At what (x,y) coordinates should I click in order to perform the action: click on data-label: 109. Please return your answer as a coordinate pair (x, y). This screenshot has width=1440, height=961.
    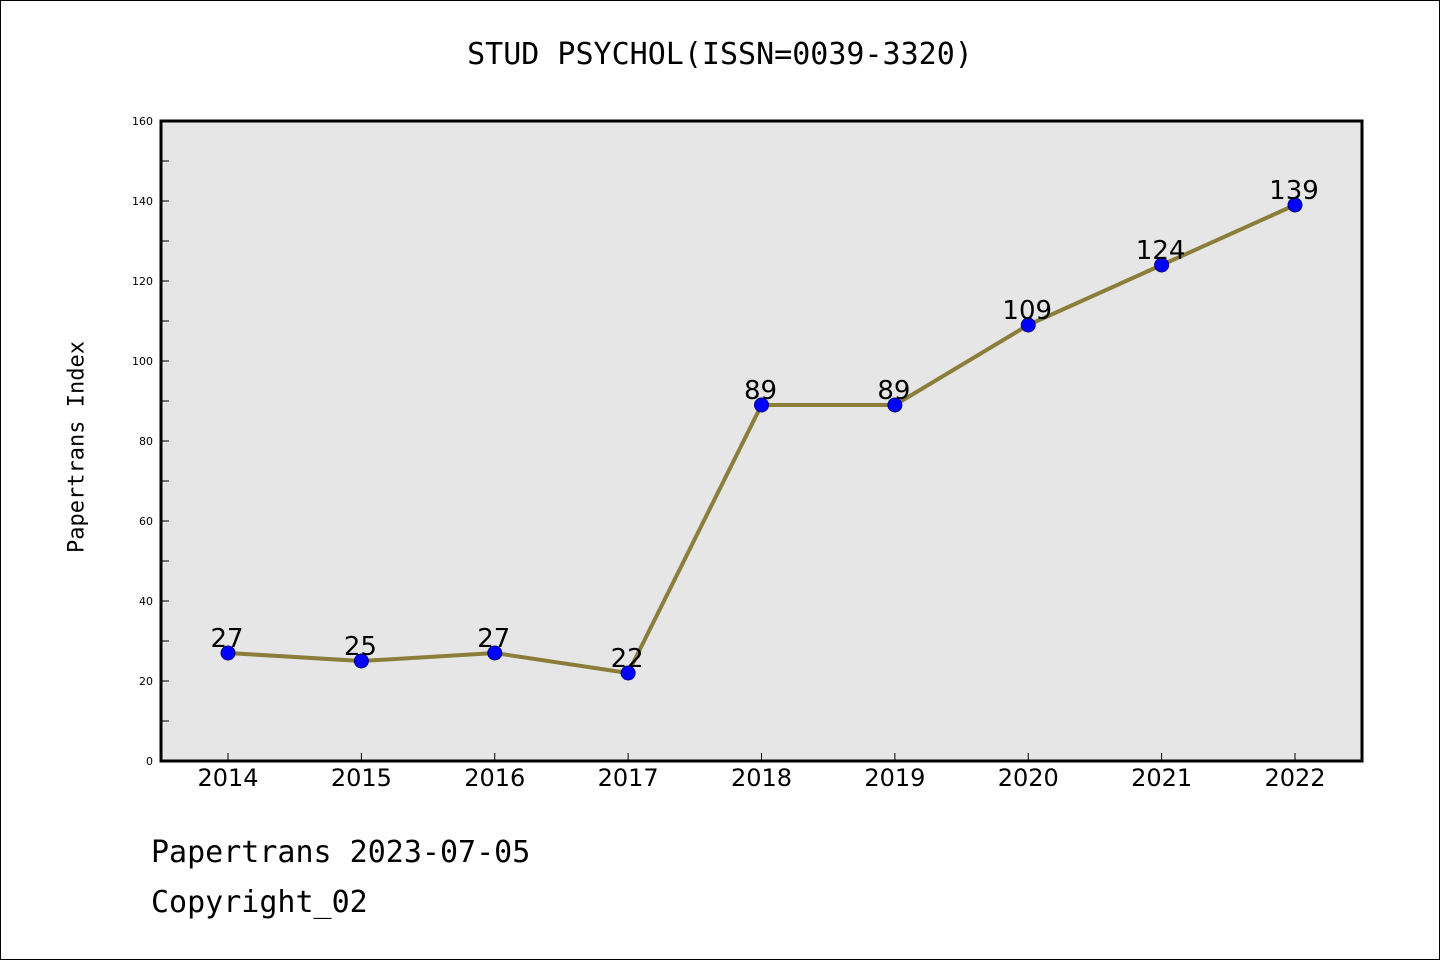
    Looking at the image, I should click on (1027, 311).